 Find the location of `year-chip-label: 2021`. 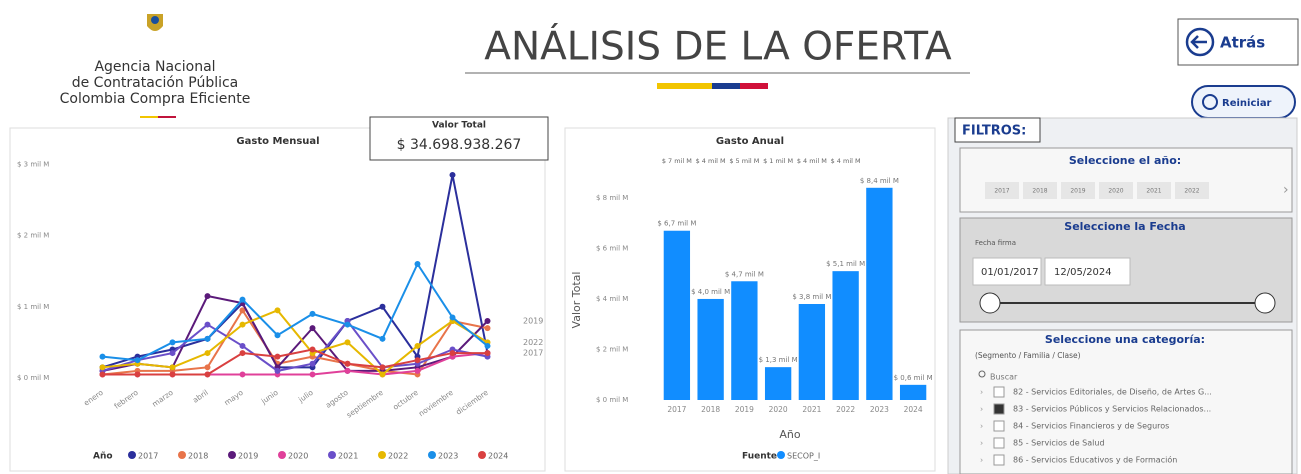

year-chip-label: 2021 is located at coordinates (1153, 191).